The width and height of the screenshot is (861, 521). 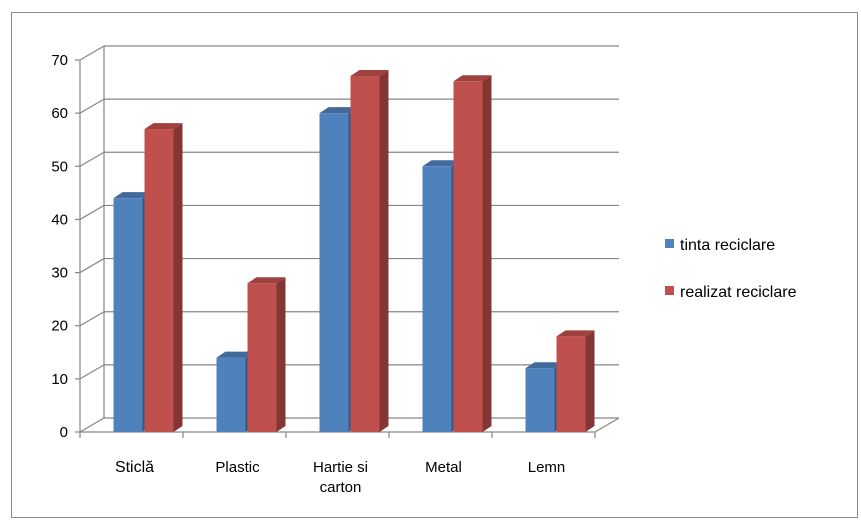 What do you see at coordinates (738, 292) in the screenshot?
I see `legend-label-realizat: realizat reciclare` at bounding box center [738, 292].